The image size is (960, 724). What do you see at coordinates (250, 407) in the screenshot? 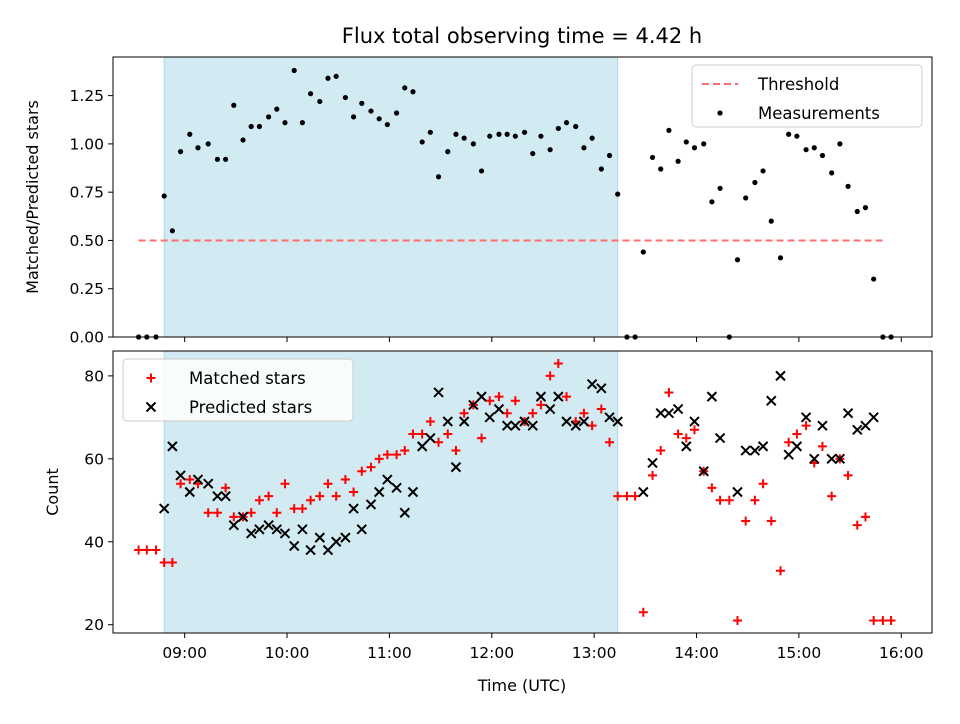
I see `legend-label: Predicted stars` at bounding box center [250, 407].